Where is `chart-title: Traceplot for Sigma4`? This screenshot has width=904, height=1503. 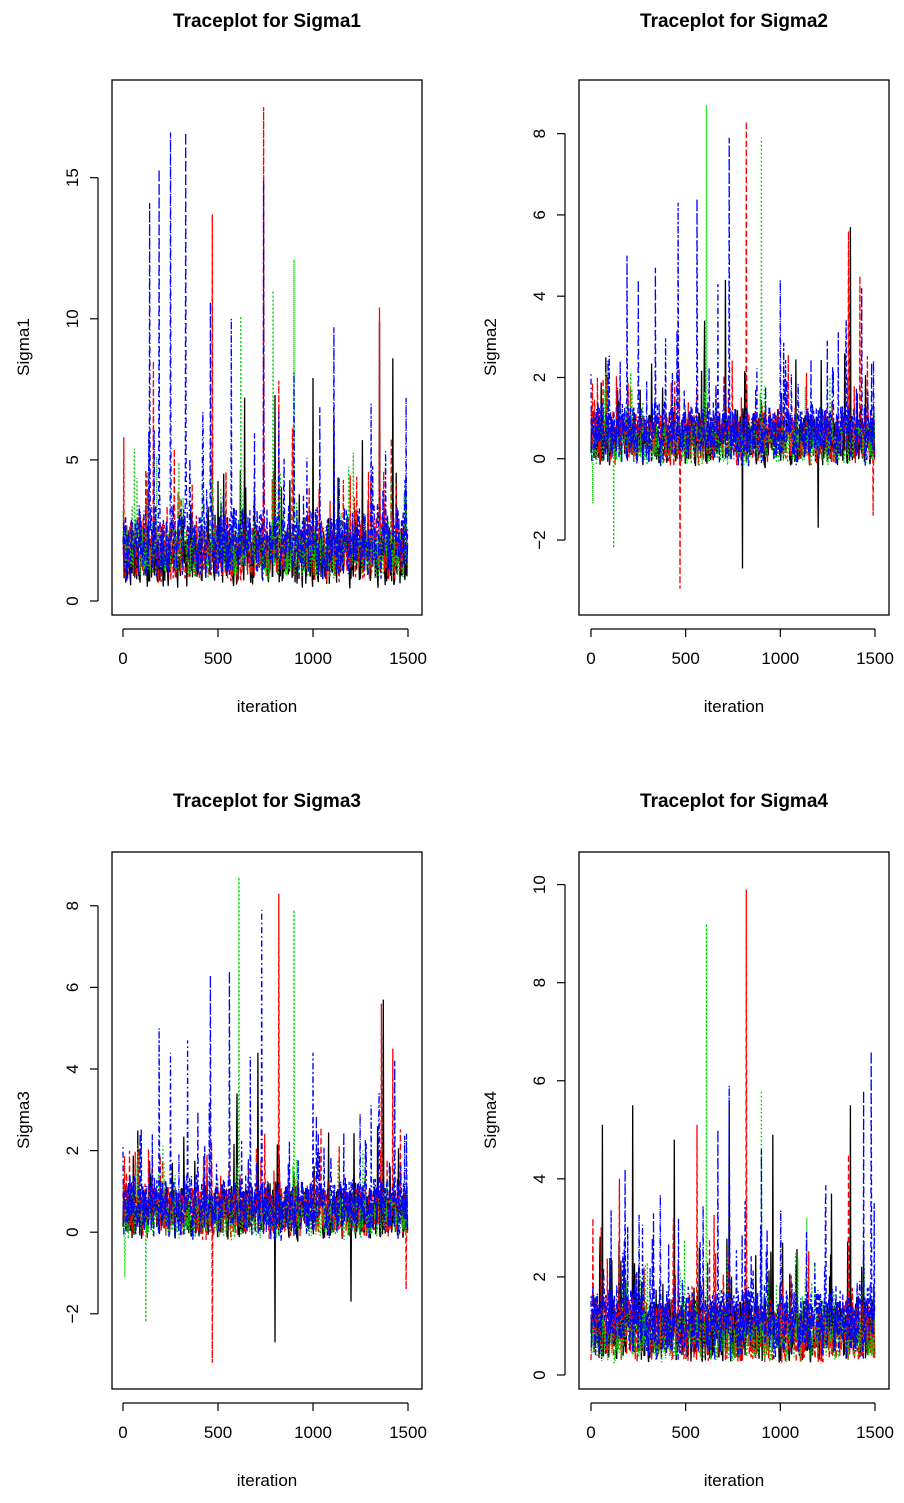 chart-title: Traceplot for Sigma4 is located at coordinates (734, 801).